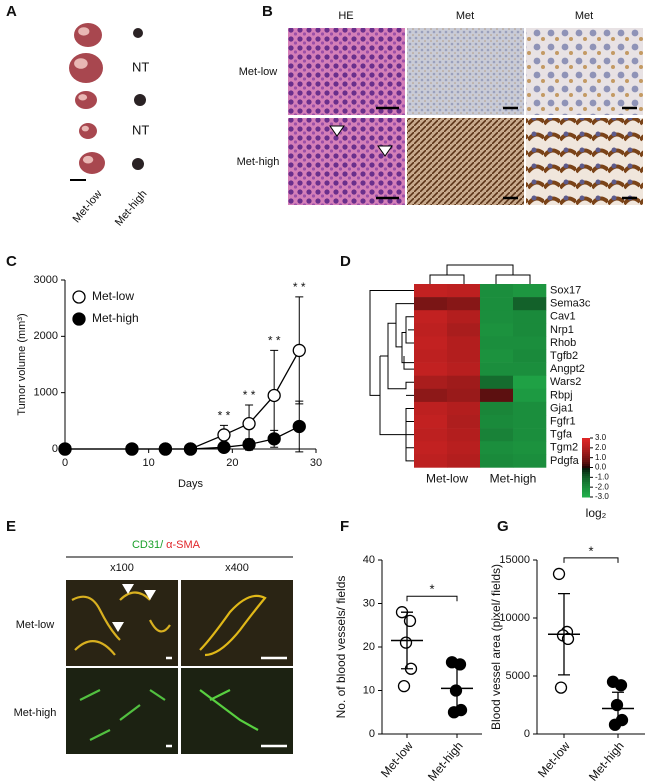 Image resolution: width=650 pixels, height=782 pixels. I want to click on row-label: Nrp1, so click(562, 330).